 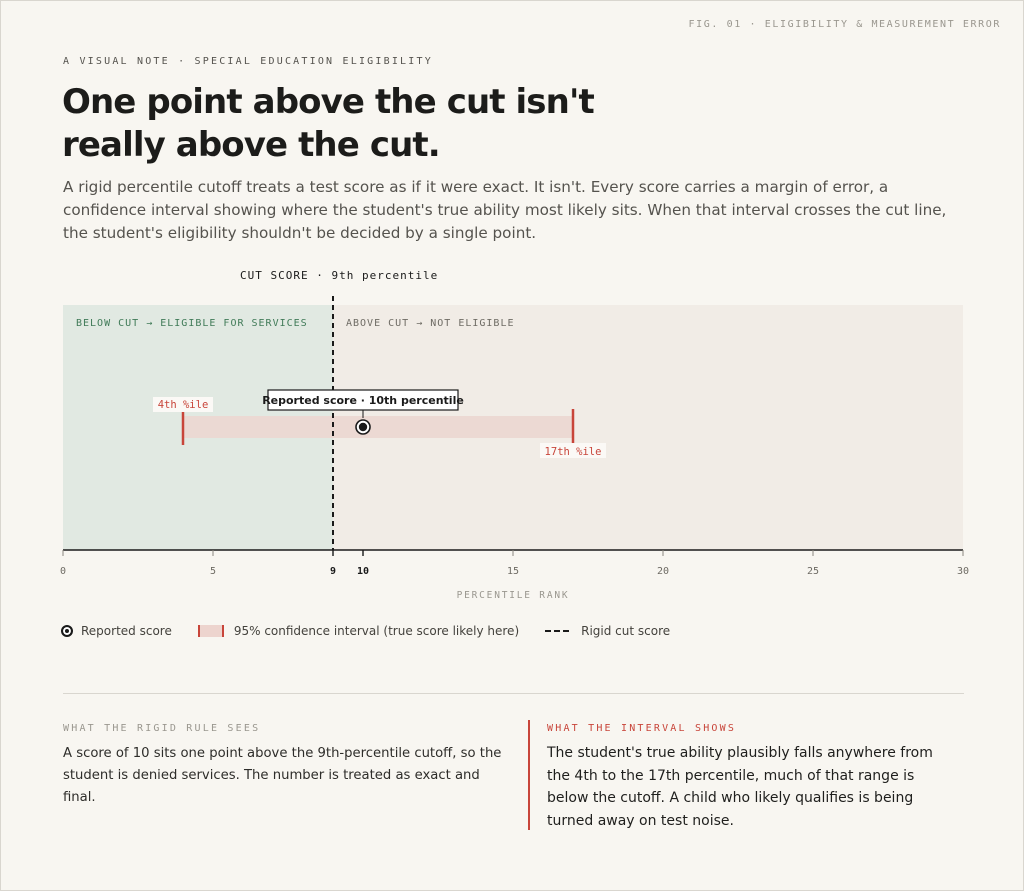 What do you see at coordinates (339, 275) in the screenshot?
I see `cut-score-label: CUT SCORE · 9th percentile` at bounding box center [339, 275].